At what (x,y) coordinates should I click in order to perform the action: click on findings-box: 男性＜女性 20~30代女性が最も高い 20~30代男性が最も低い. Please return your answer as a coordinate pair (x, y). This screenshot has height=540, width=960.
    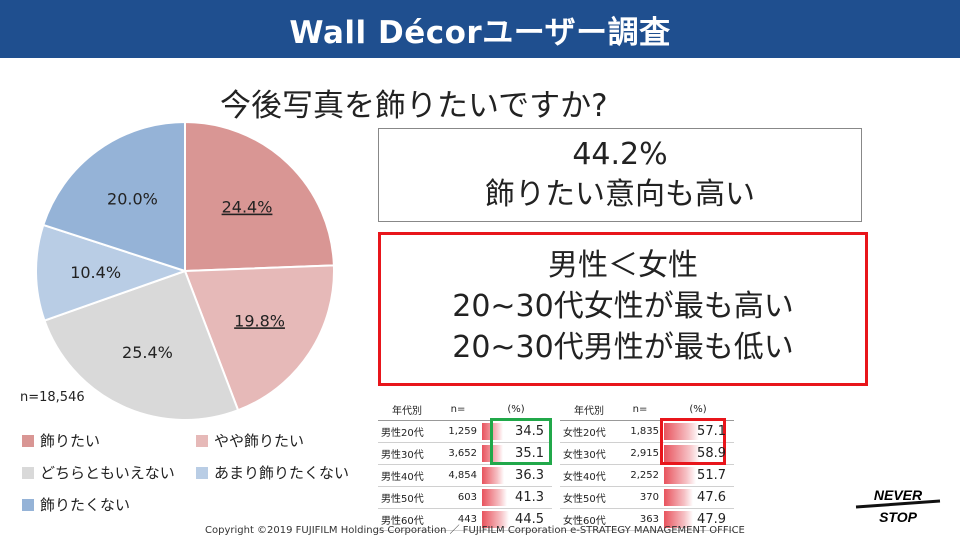
    Looking at the image, I should click on (623, 309).